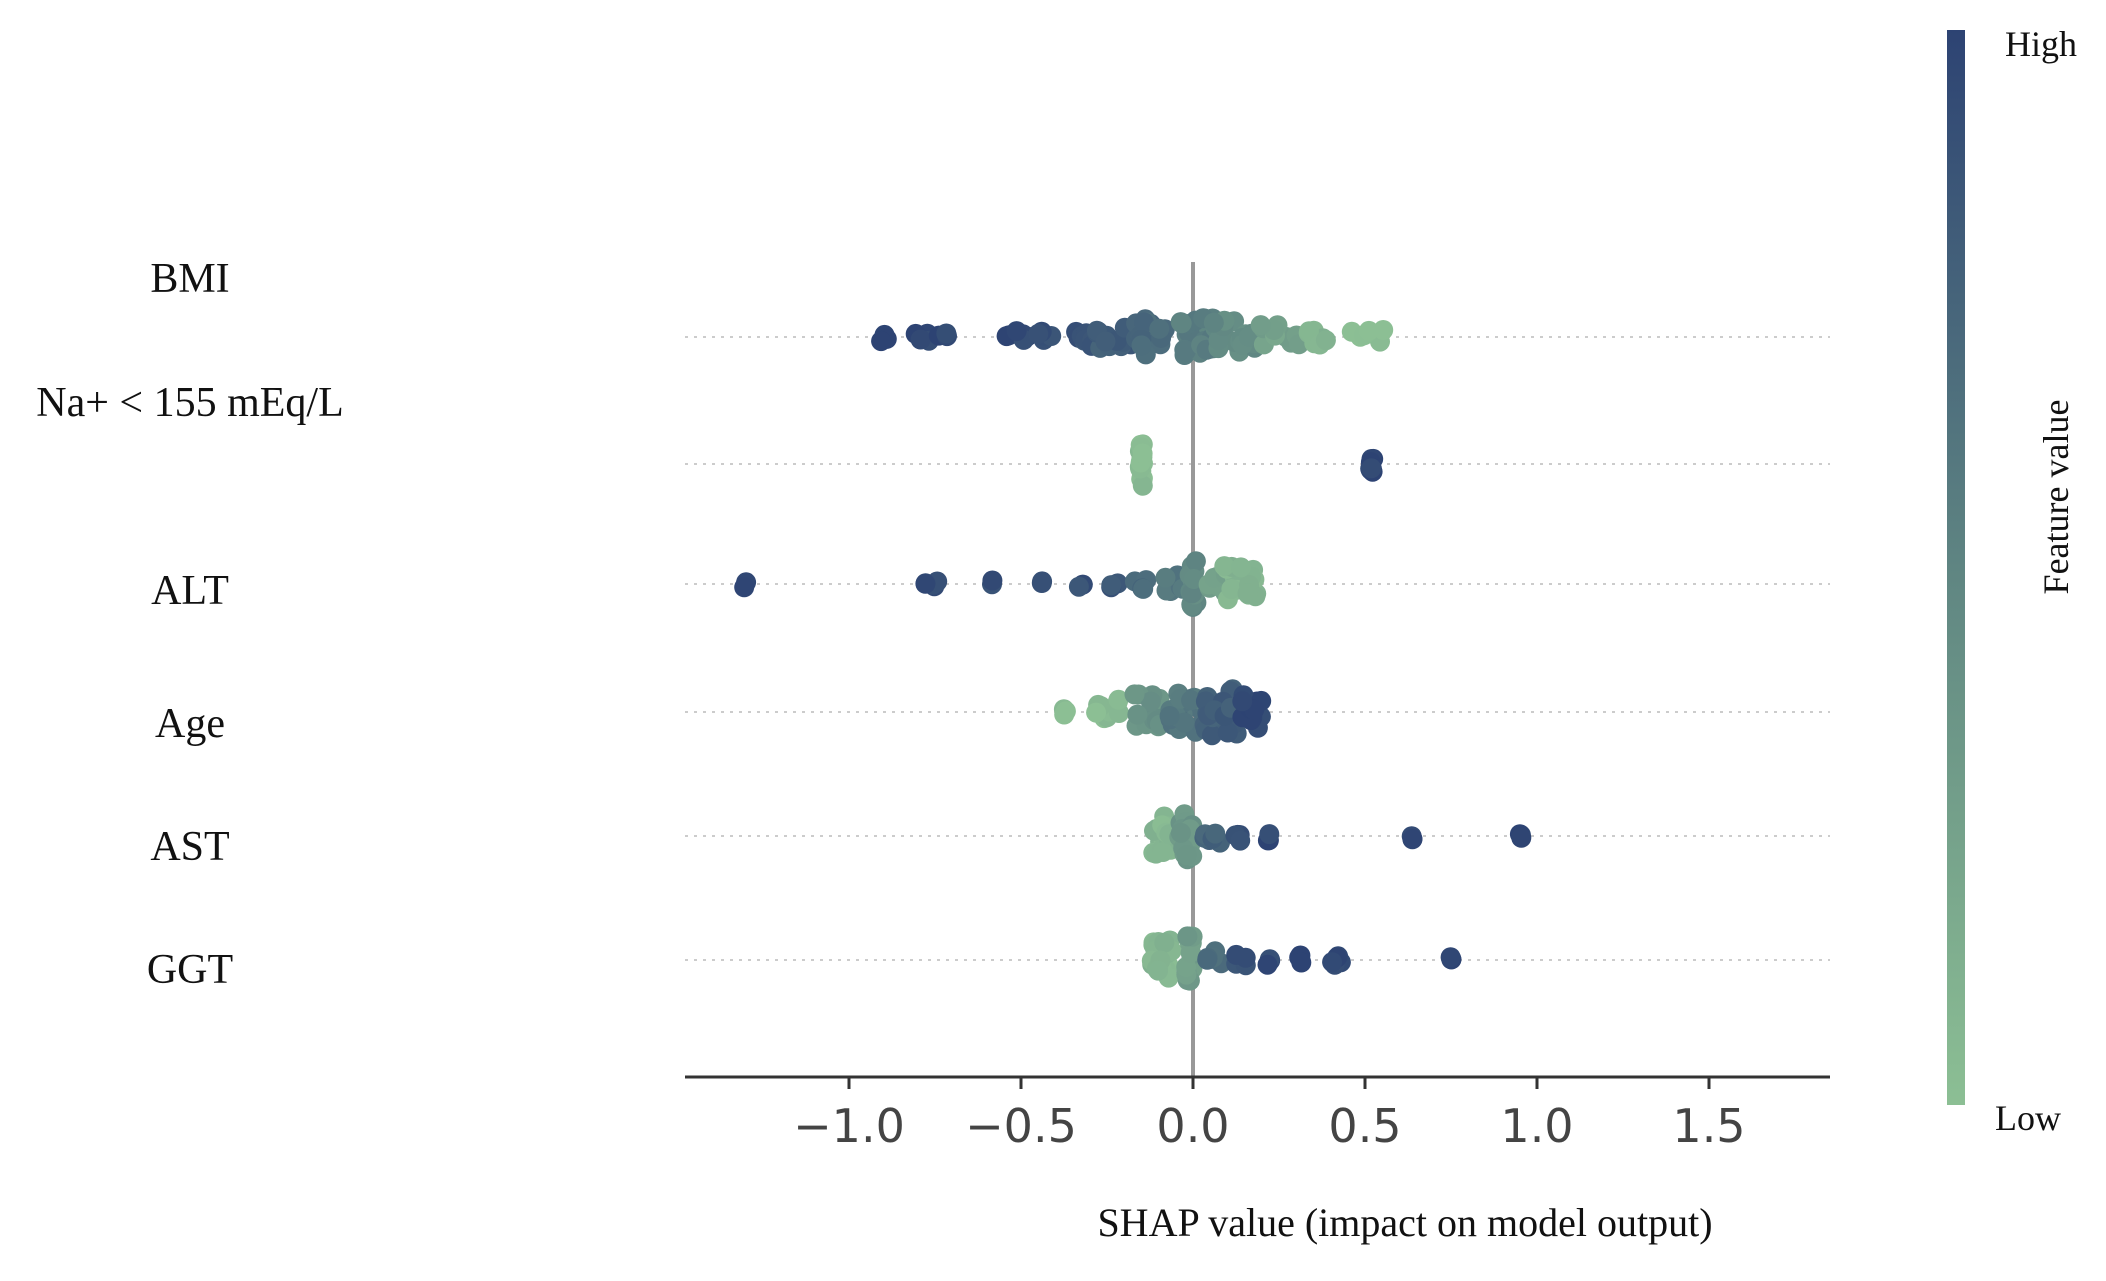 The width and height of the screenshot is (2106, 1281). What do you see at coordinates (2012, 581) in the screenshot?
I see `colorbar: High Low Feature value` at bounding box center [2012, 581].